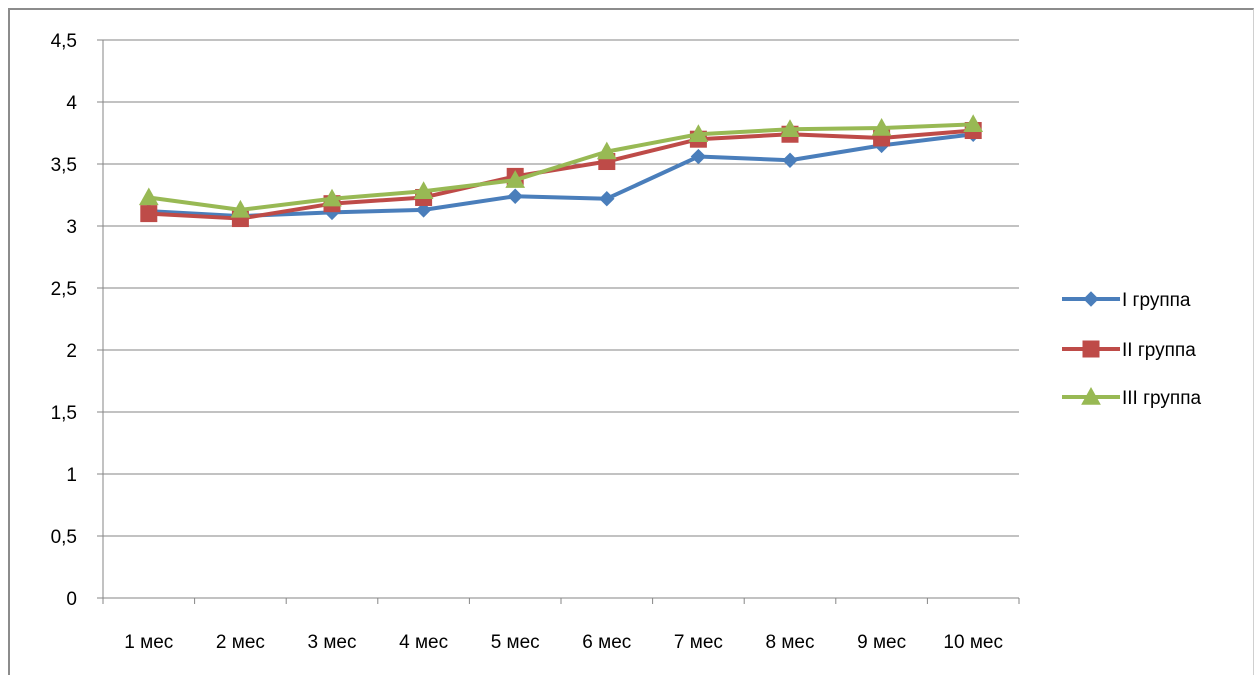 The height and width of the screenshot is (677, 1256). Describe the element at coordinates (64, 41) in the screenshot. I see `y-tick-label: 4,5` at that location.